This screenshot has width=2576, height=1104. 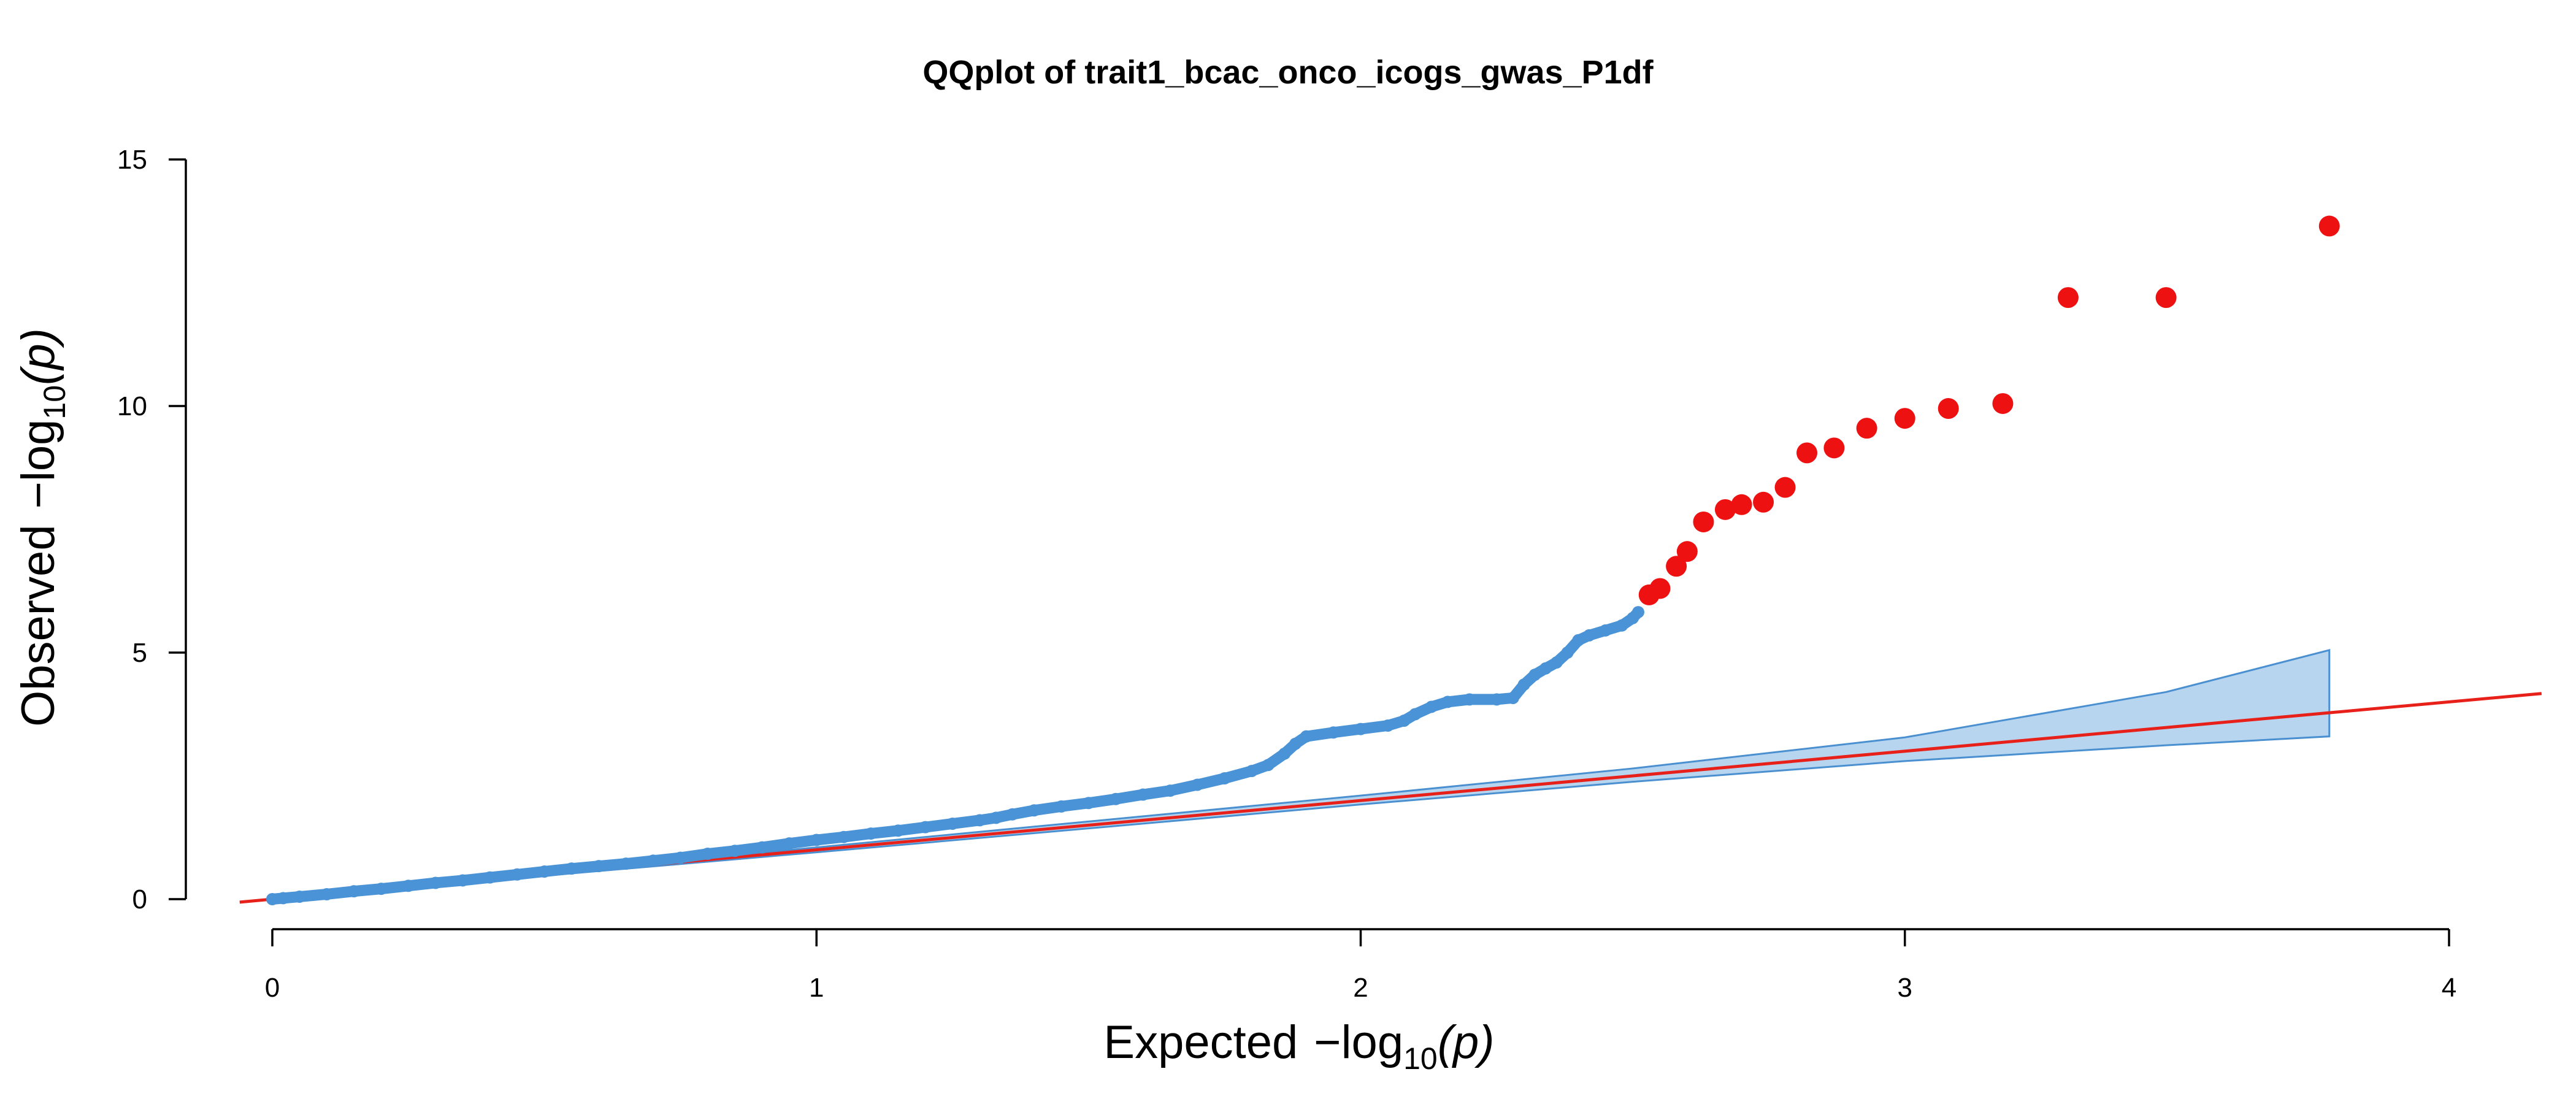 I want to click on y-axis-label-prefix: Observed, so click(x=38, y=625).